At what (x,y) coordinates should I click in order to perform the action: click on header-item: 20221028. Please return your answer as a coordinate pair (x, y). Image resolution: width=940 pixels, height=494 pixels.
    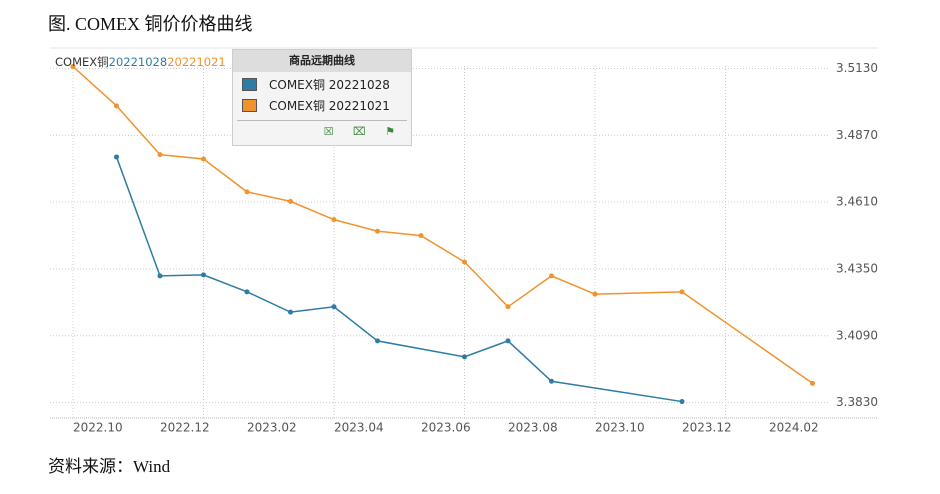
    Looking at the image, I should click on (138, 62).